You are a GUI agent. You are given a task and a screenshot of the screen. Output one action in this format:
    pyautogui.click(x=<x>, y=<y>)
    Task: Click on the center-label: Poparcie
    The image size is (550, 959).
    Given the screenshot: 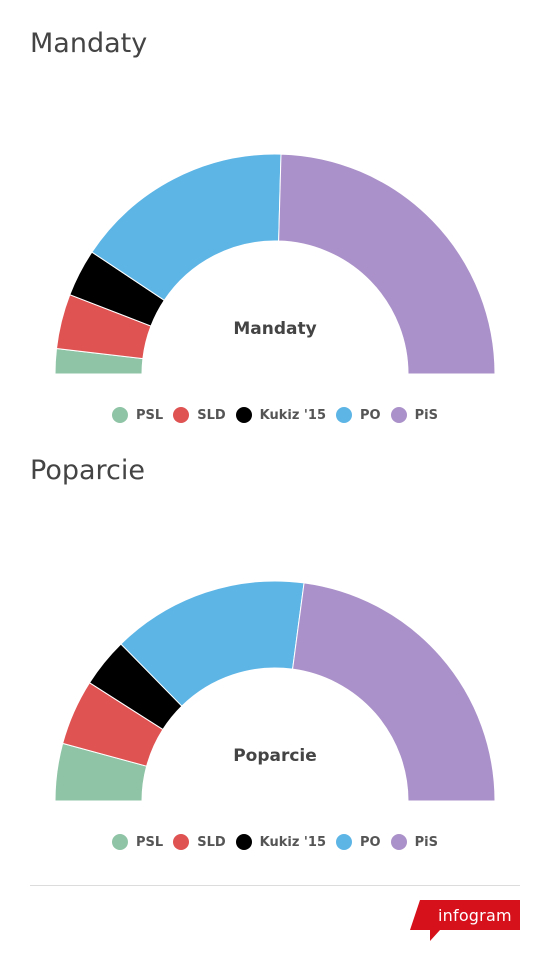 What is the action you would take?
    pyautogui.click(x=275, y=756)
    